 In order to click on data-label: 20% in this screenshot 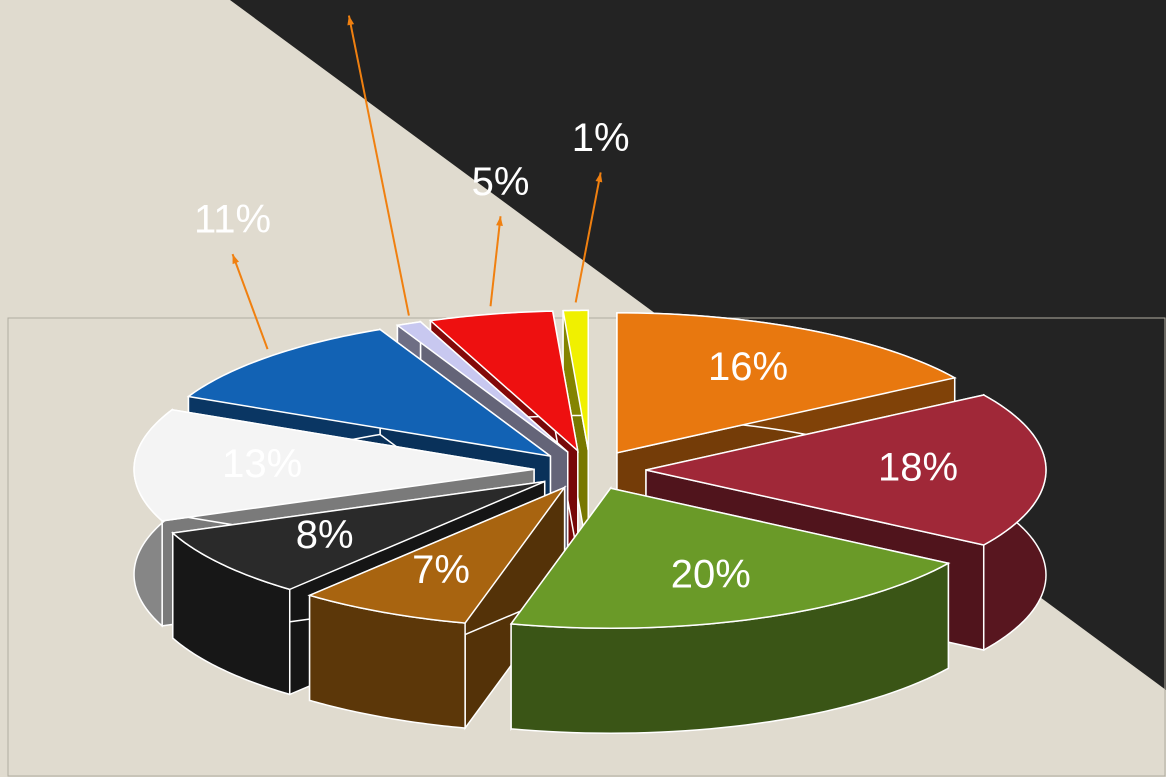, I will do `click(711, 574)`.